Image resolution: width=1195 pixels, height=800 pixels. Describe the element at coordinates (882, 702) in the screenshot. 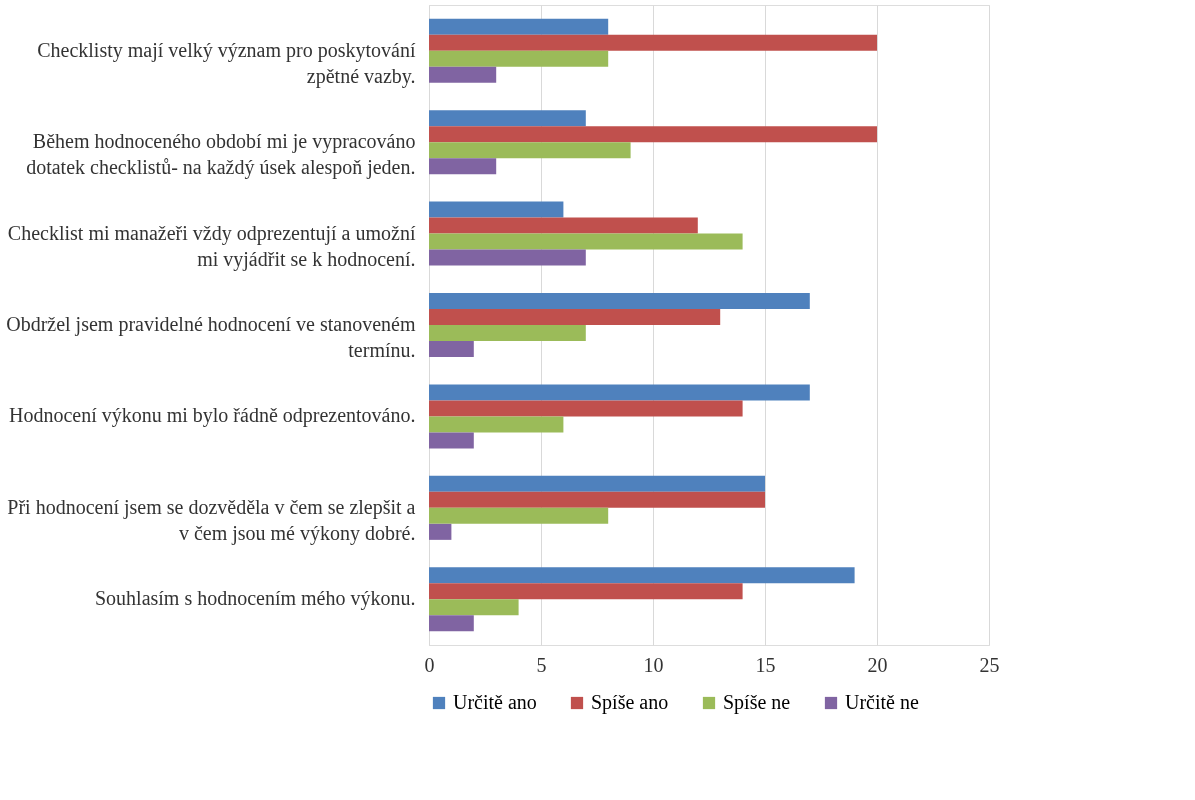

I see `legend-label: Určitě ne` at that location.